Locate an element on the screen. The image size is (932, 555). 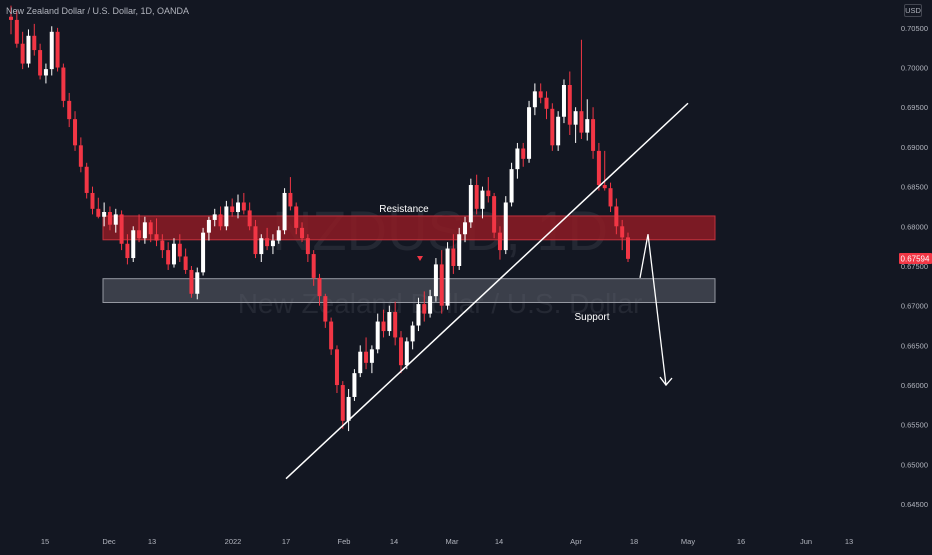
y-tick-label: 0.69500 is located at coordinates (914, 107).